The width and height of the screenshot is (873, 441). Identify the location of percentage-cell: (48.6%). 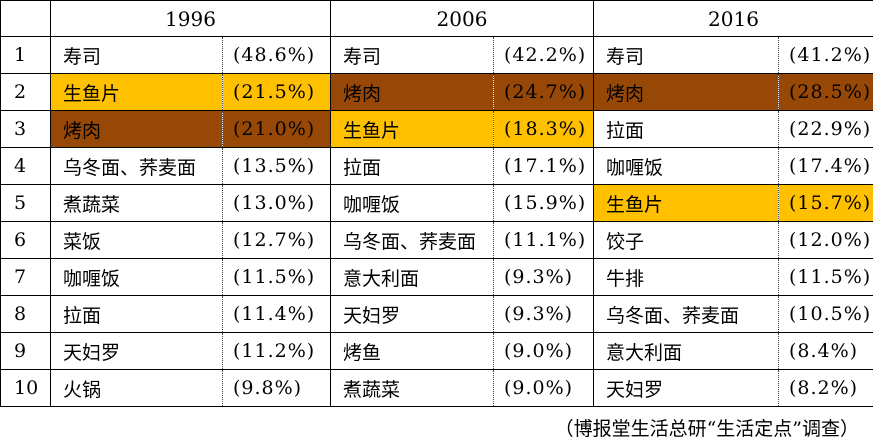
(277, 55).